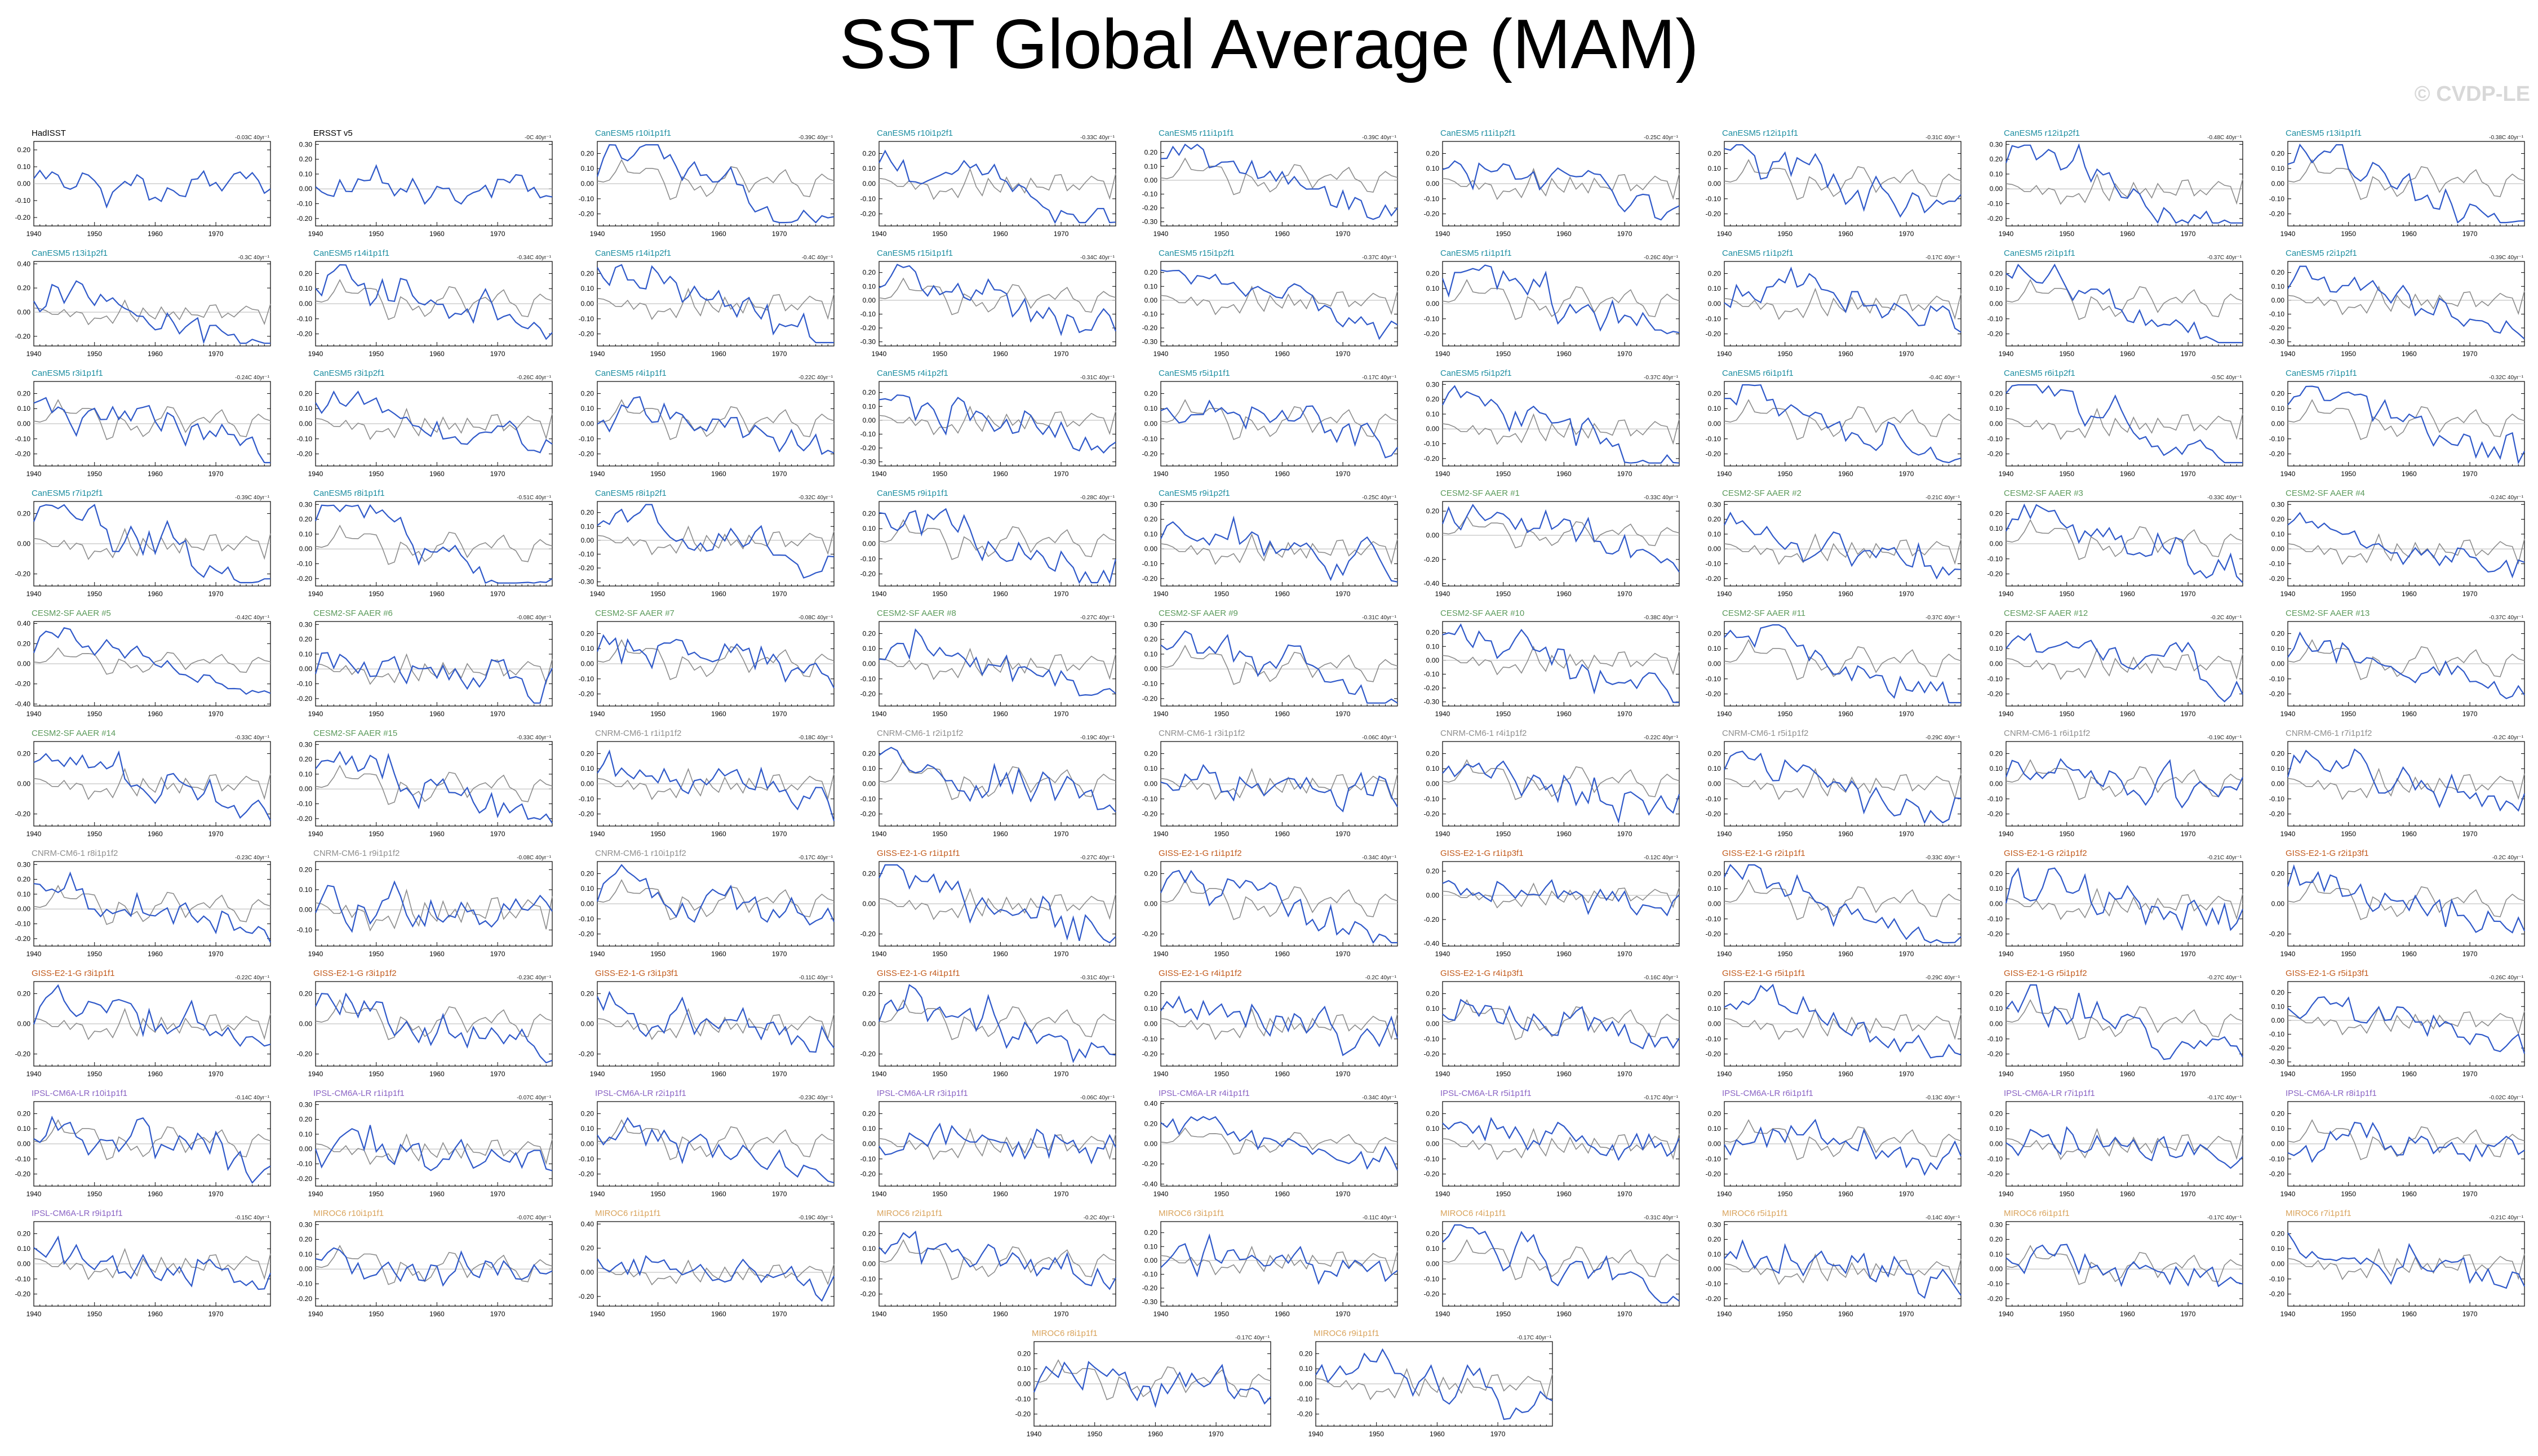 The width and height of the screenshot is (2538, 1456). Describe the element at coordinates (254, 258) in the screenshot. I see `panel-trend: -0.3C 40yr⁻¹` at that location.